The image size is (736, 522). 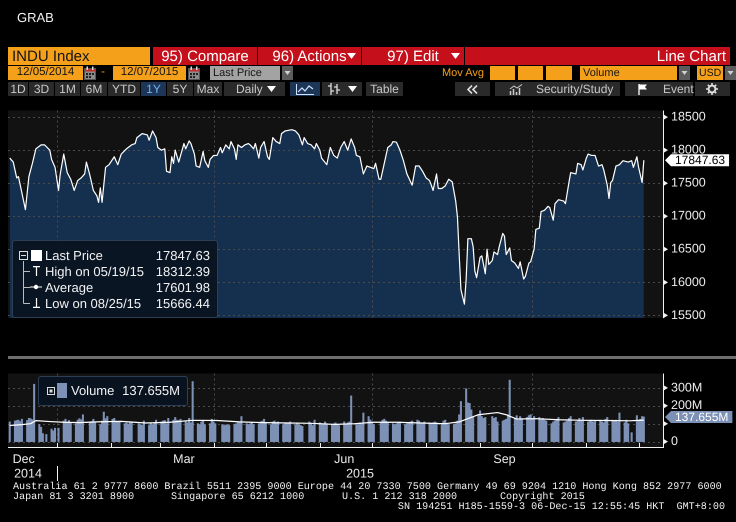 What do you see at coordinates (309, 56) in the screenshot?
I see `button: 96) Actions` at bounding box center [309, 56].